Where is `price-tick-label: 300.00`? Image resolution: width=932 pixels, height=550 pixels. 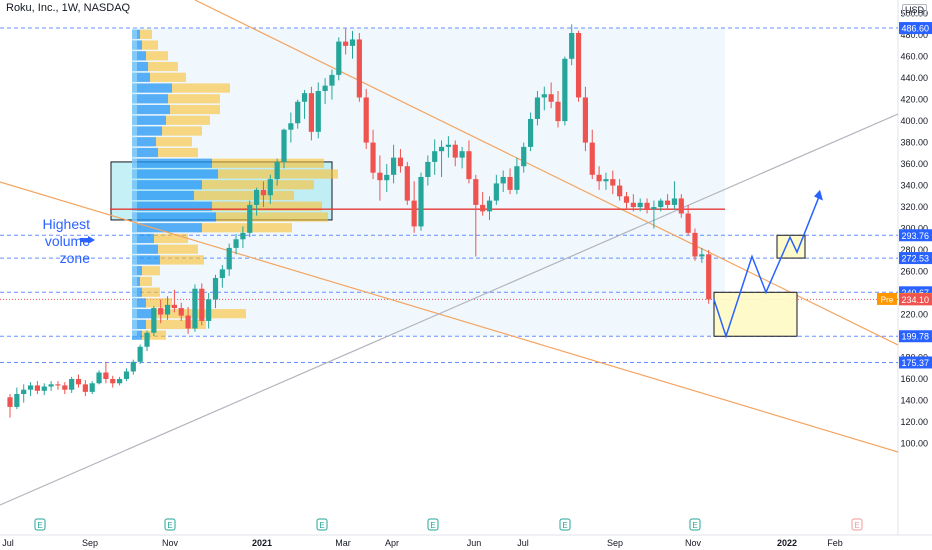
price-tick-label: 300.00 is located at coordinates (914, 229).